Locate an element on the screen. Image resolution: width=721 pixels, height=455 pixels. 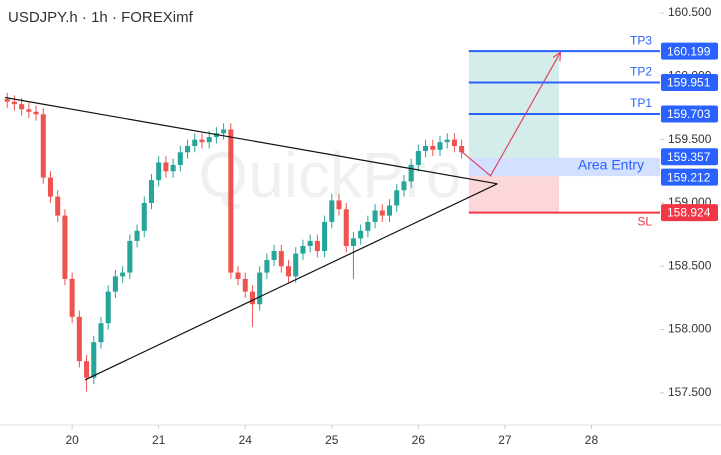
y-tick-label: 158.000 is located at coordinates (690, 329).